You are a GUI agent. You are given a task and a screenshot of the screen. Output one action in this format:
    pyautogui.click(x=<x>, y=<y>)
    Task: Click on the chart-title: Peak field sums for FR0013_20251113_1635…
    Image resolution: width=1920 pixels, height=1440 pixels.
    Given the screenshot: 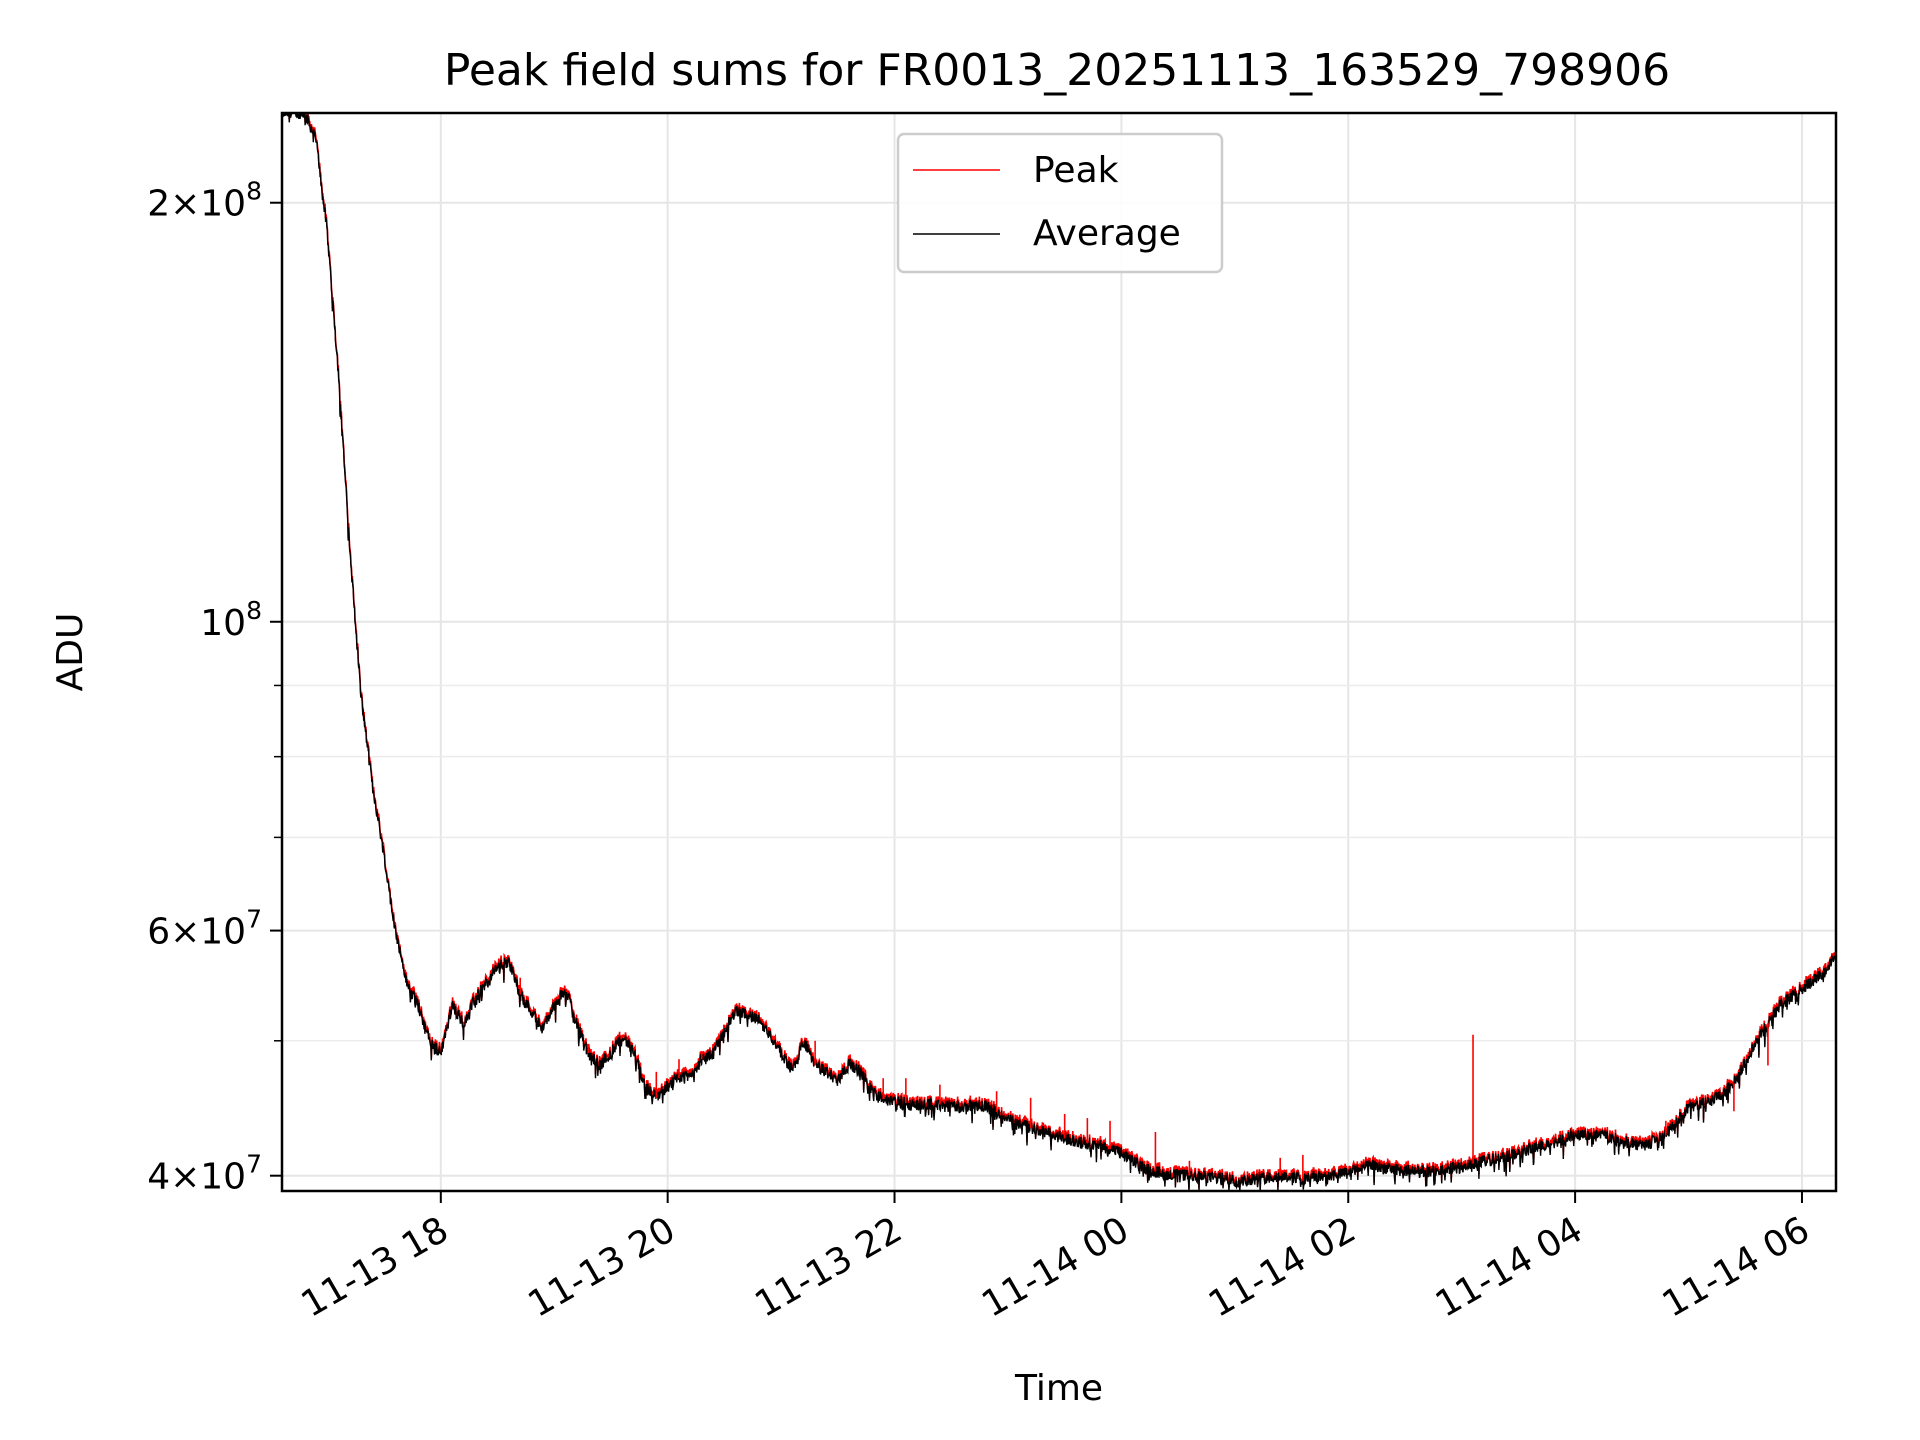 What is the action you would take?
    pyautogui.click(x=1057, y=70)
    